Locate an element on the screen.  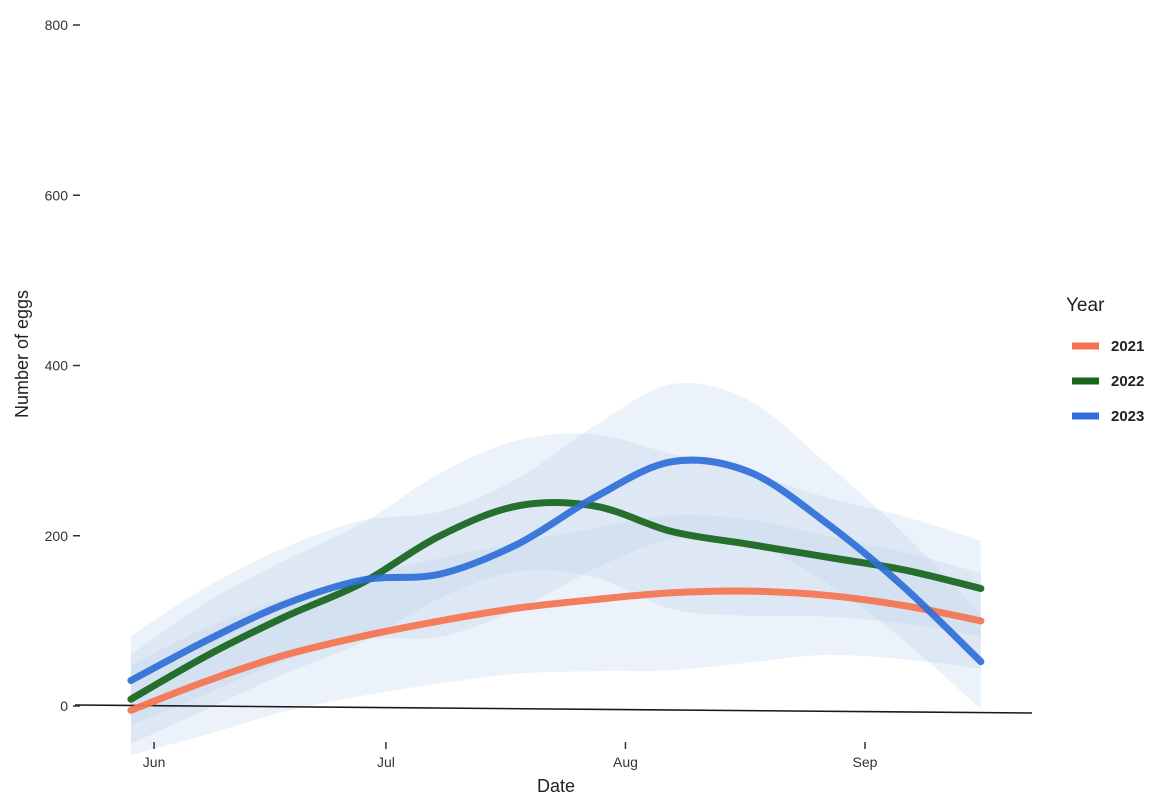
y-tick-label: 200 is located at coordinates (57, 536).